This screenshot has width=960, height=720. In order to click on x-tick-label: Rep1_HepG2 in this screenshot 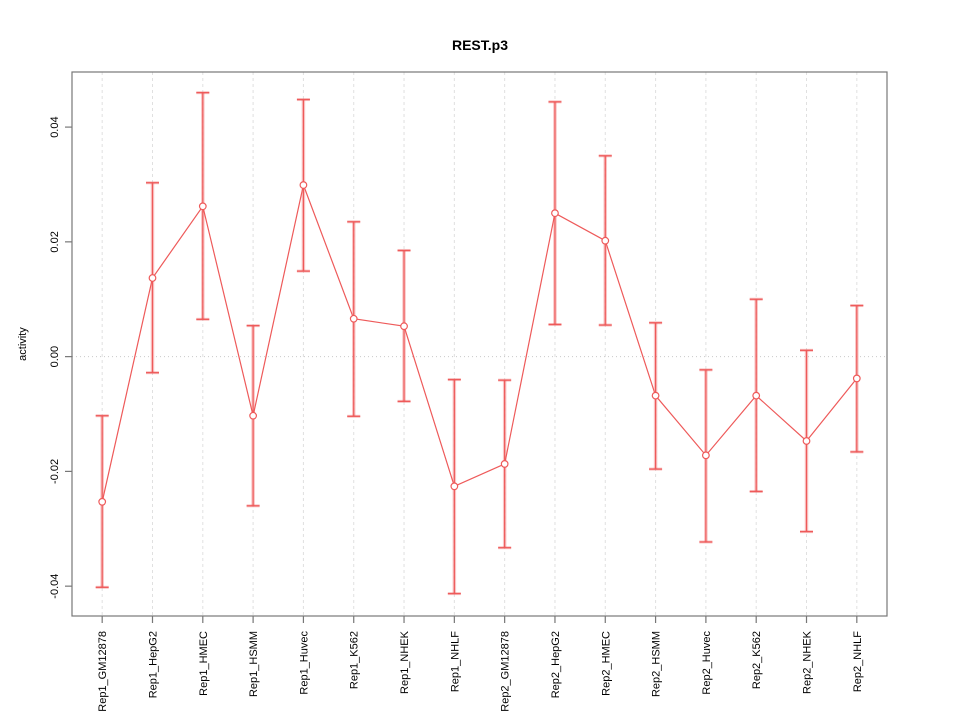, I will do `click(153, 664)`.